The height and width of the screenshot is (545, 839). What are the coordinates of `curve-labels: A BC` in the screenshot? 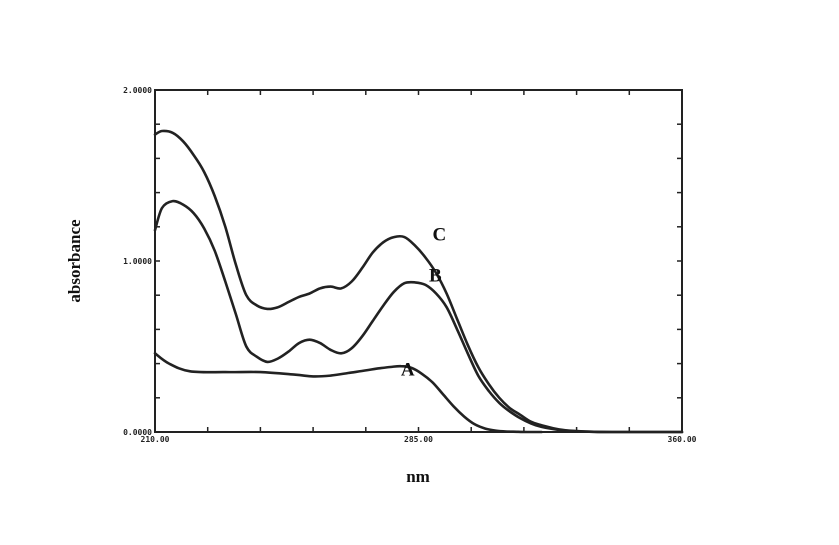 It's located at (423, 302).